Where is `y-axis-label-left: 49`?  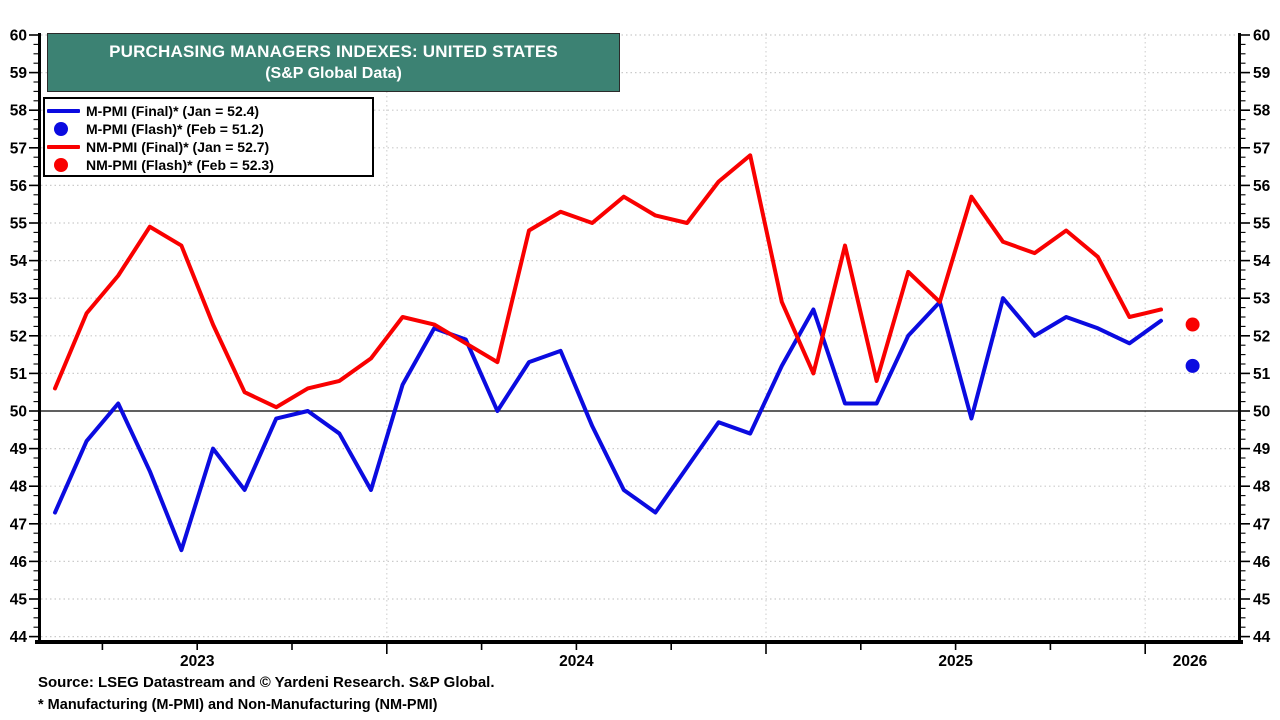 y-axis-label-left: 49 is located at coordinates (19, 449).